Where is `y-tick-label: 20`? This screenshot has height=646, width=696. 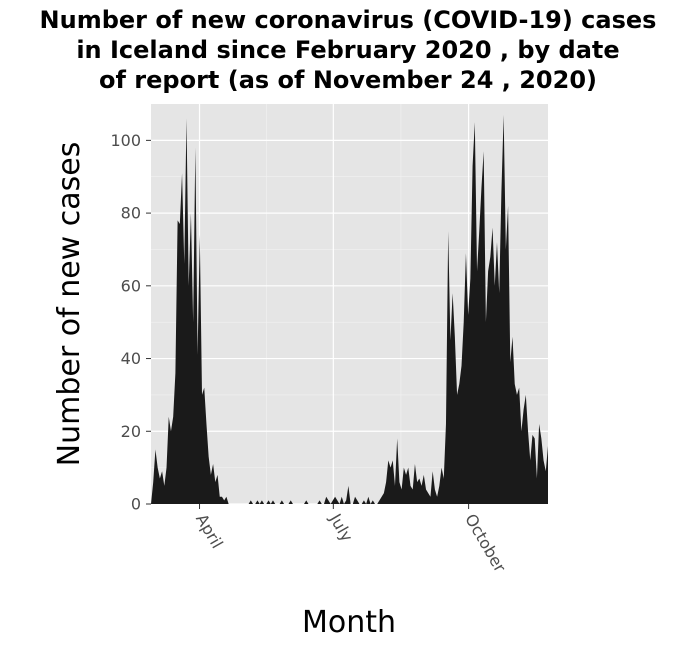
y-tick-label: 20 is located at coordinates (131, 431).